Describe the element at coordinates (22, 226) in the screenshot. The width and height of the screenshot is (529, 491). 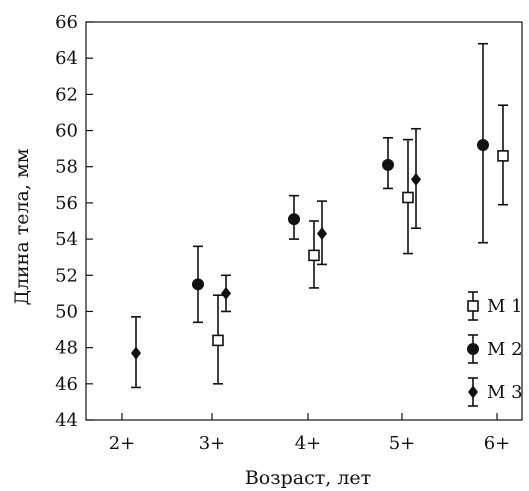
I see `y-axis-title: Длина тела, мм` at that location.